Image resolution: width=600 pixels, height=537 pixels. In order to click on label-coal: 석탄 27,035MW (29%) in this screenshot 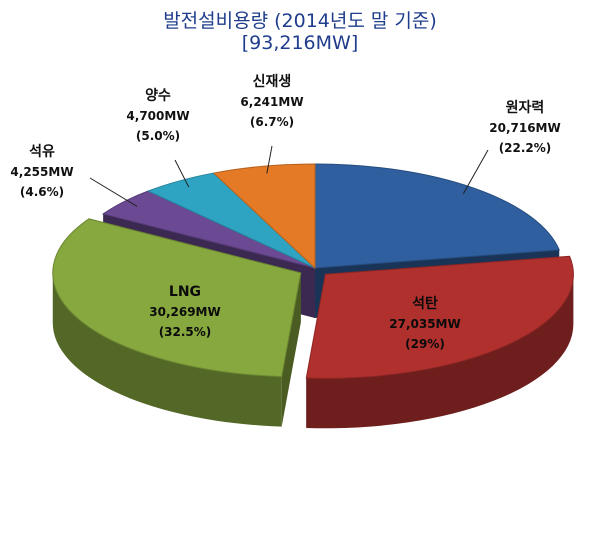, I will do `click(425, 324)`.